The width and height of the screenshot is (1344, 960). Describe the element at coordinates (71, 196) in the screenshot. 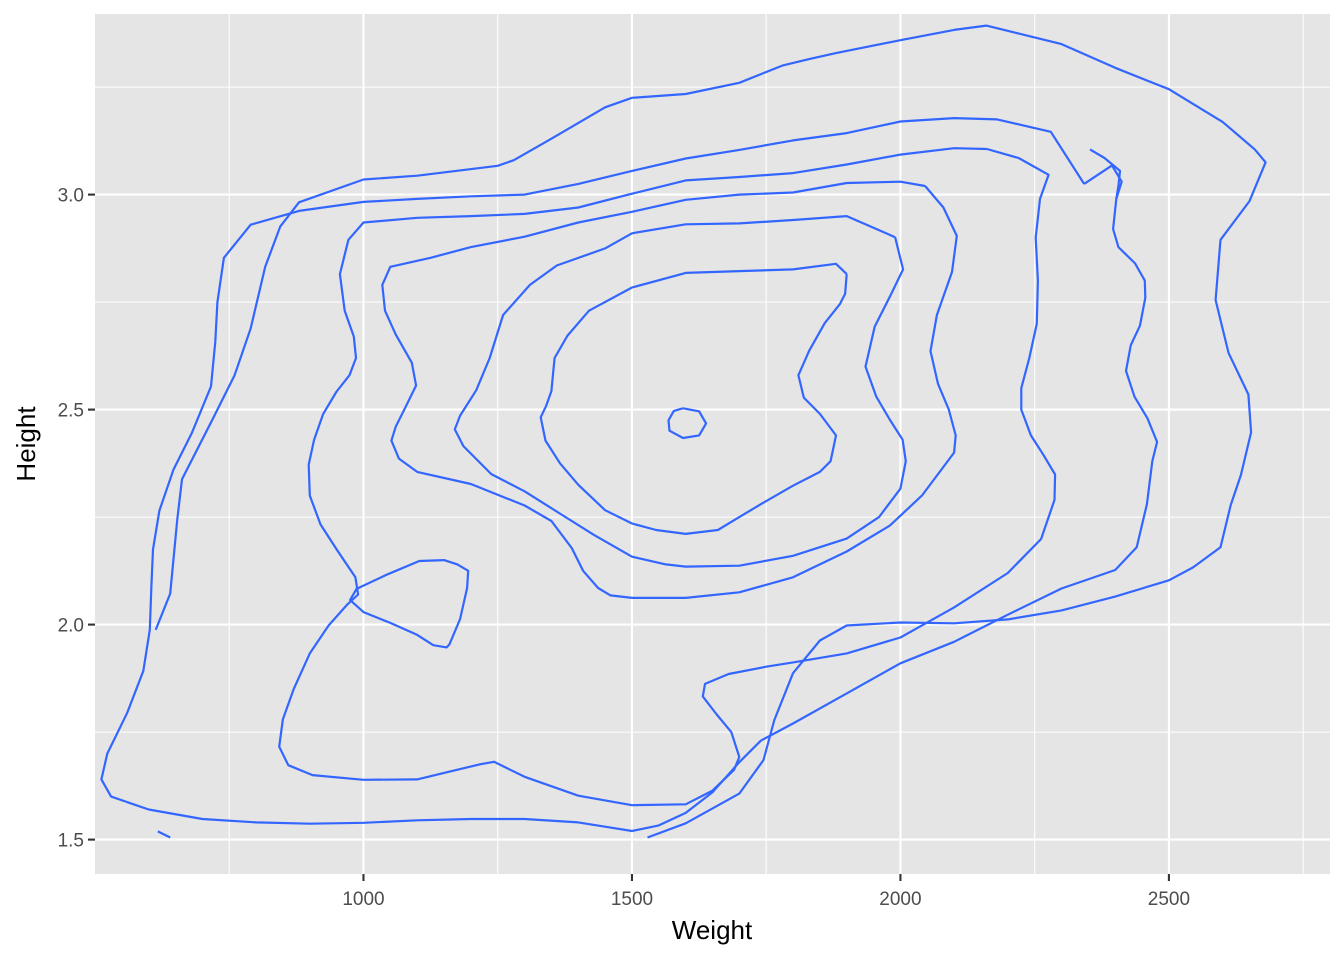

I see `y-tick-label: 3.0` at that location.